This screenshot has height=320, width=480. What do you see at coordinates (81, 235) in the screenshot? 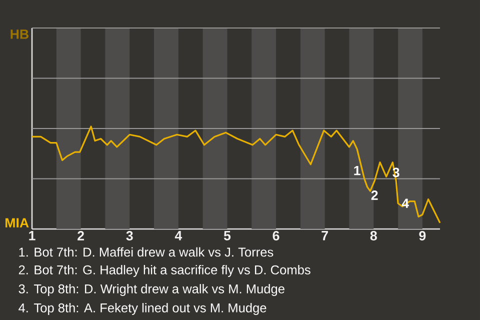
I see `x-tick-label: 2` at bounding box center [81, 235].